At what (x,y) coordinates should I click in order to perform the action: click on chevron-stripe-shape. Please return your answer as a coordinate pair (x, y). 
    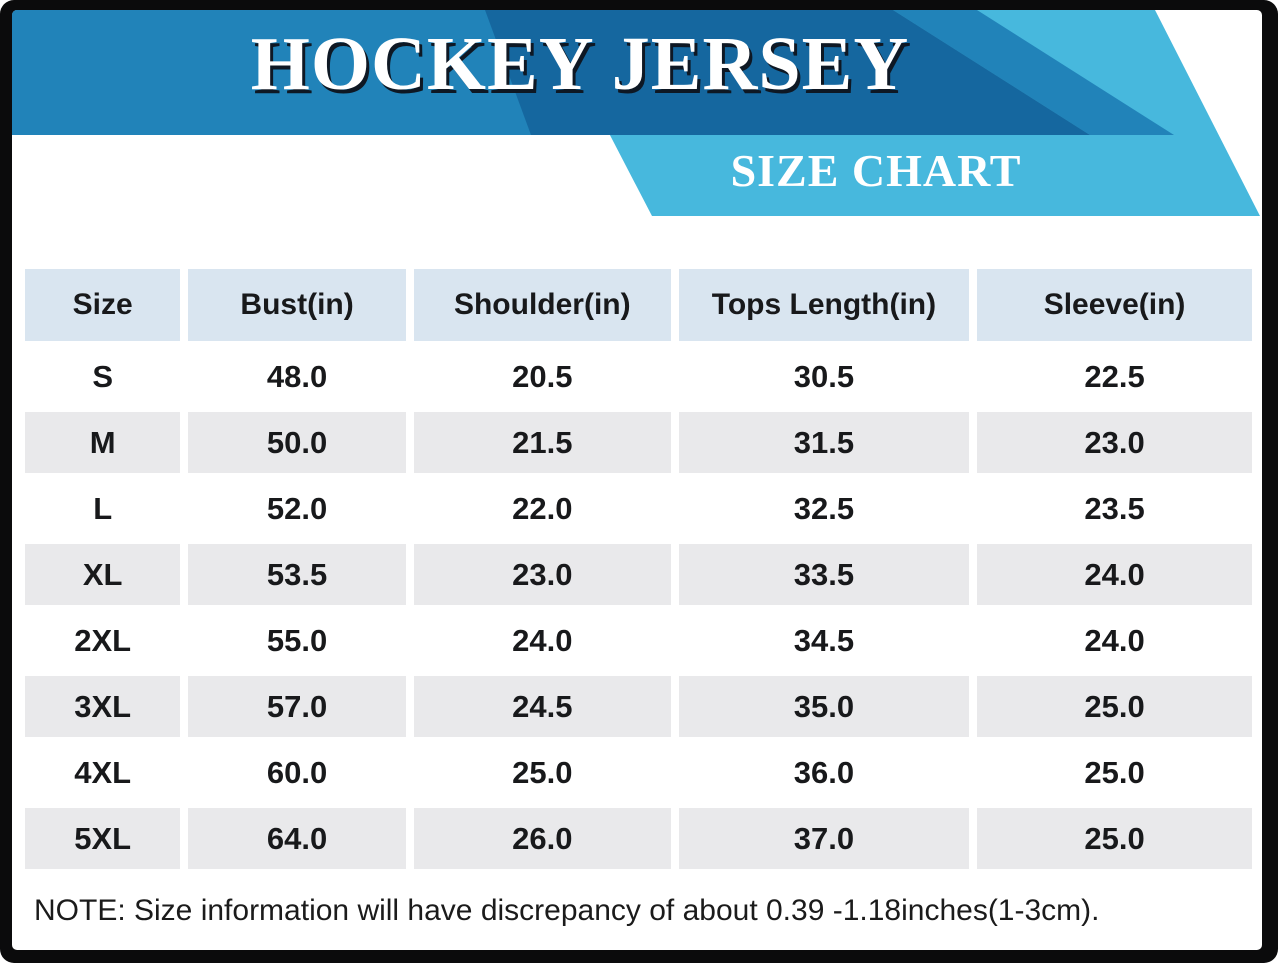
    Looking at the image, I should click on (1033, 72).